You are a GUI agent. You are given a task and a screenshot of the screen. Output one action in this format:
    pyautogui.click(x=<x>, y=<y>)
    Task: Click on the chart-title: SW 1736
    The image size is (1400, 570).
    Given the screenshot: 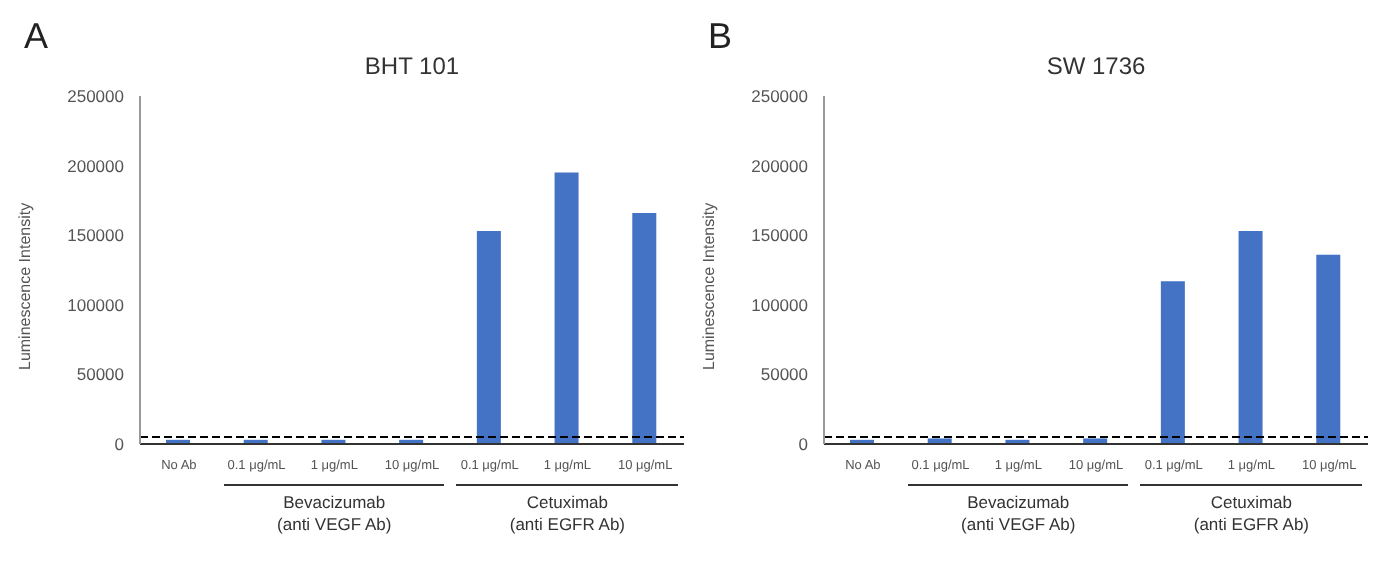 What is the action you would take?
    pyautogui.click(x=1096, y=66)
    